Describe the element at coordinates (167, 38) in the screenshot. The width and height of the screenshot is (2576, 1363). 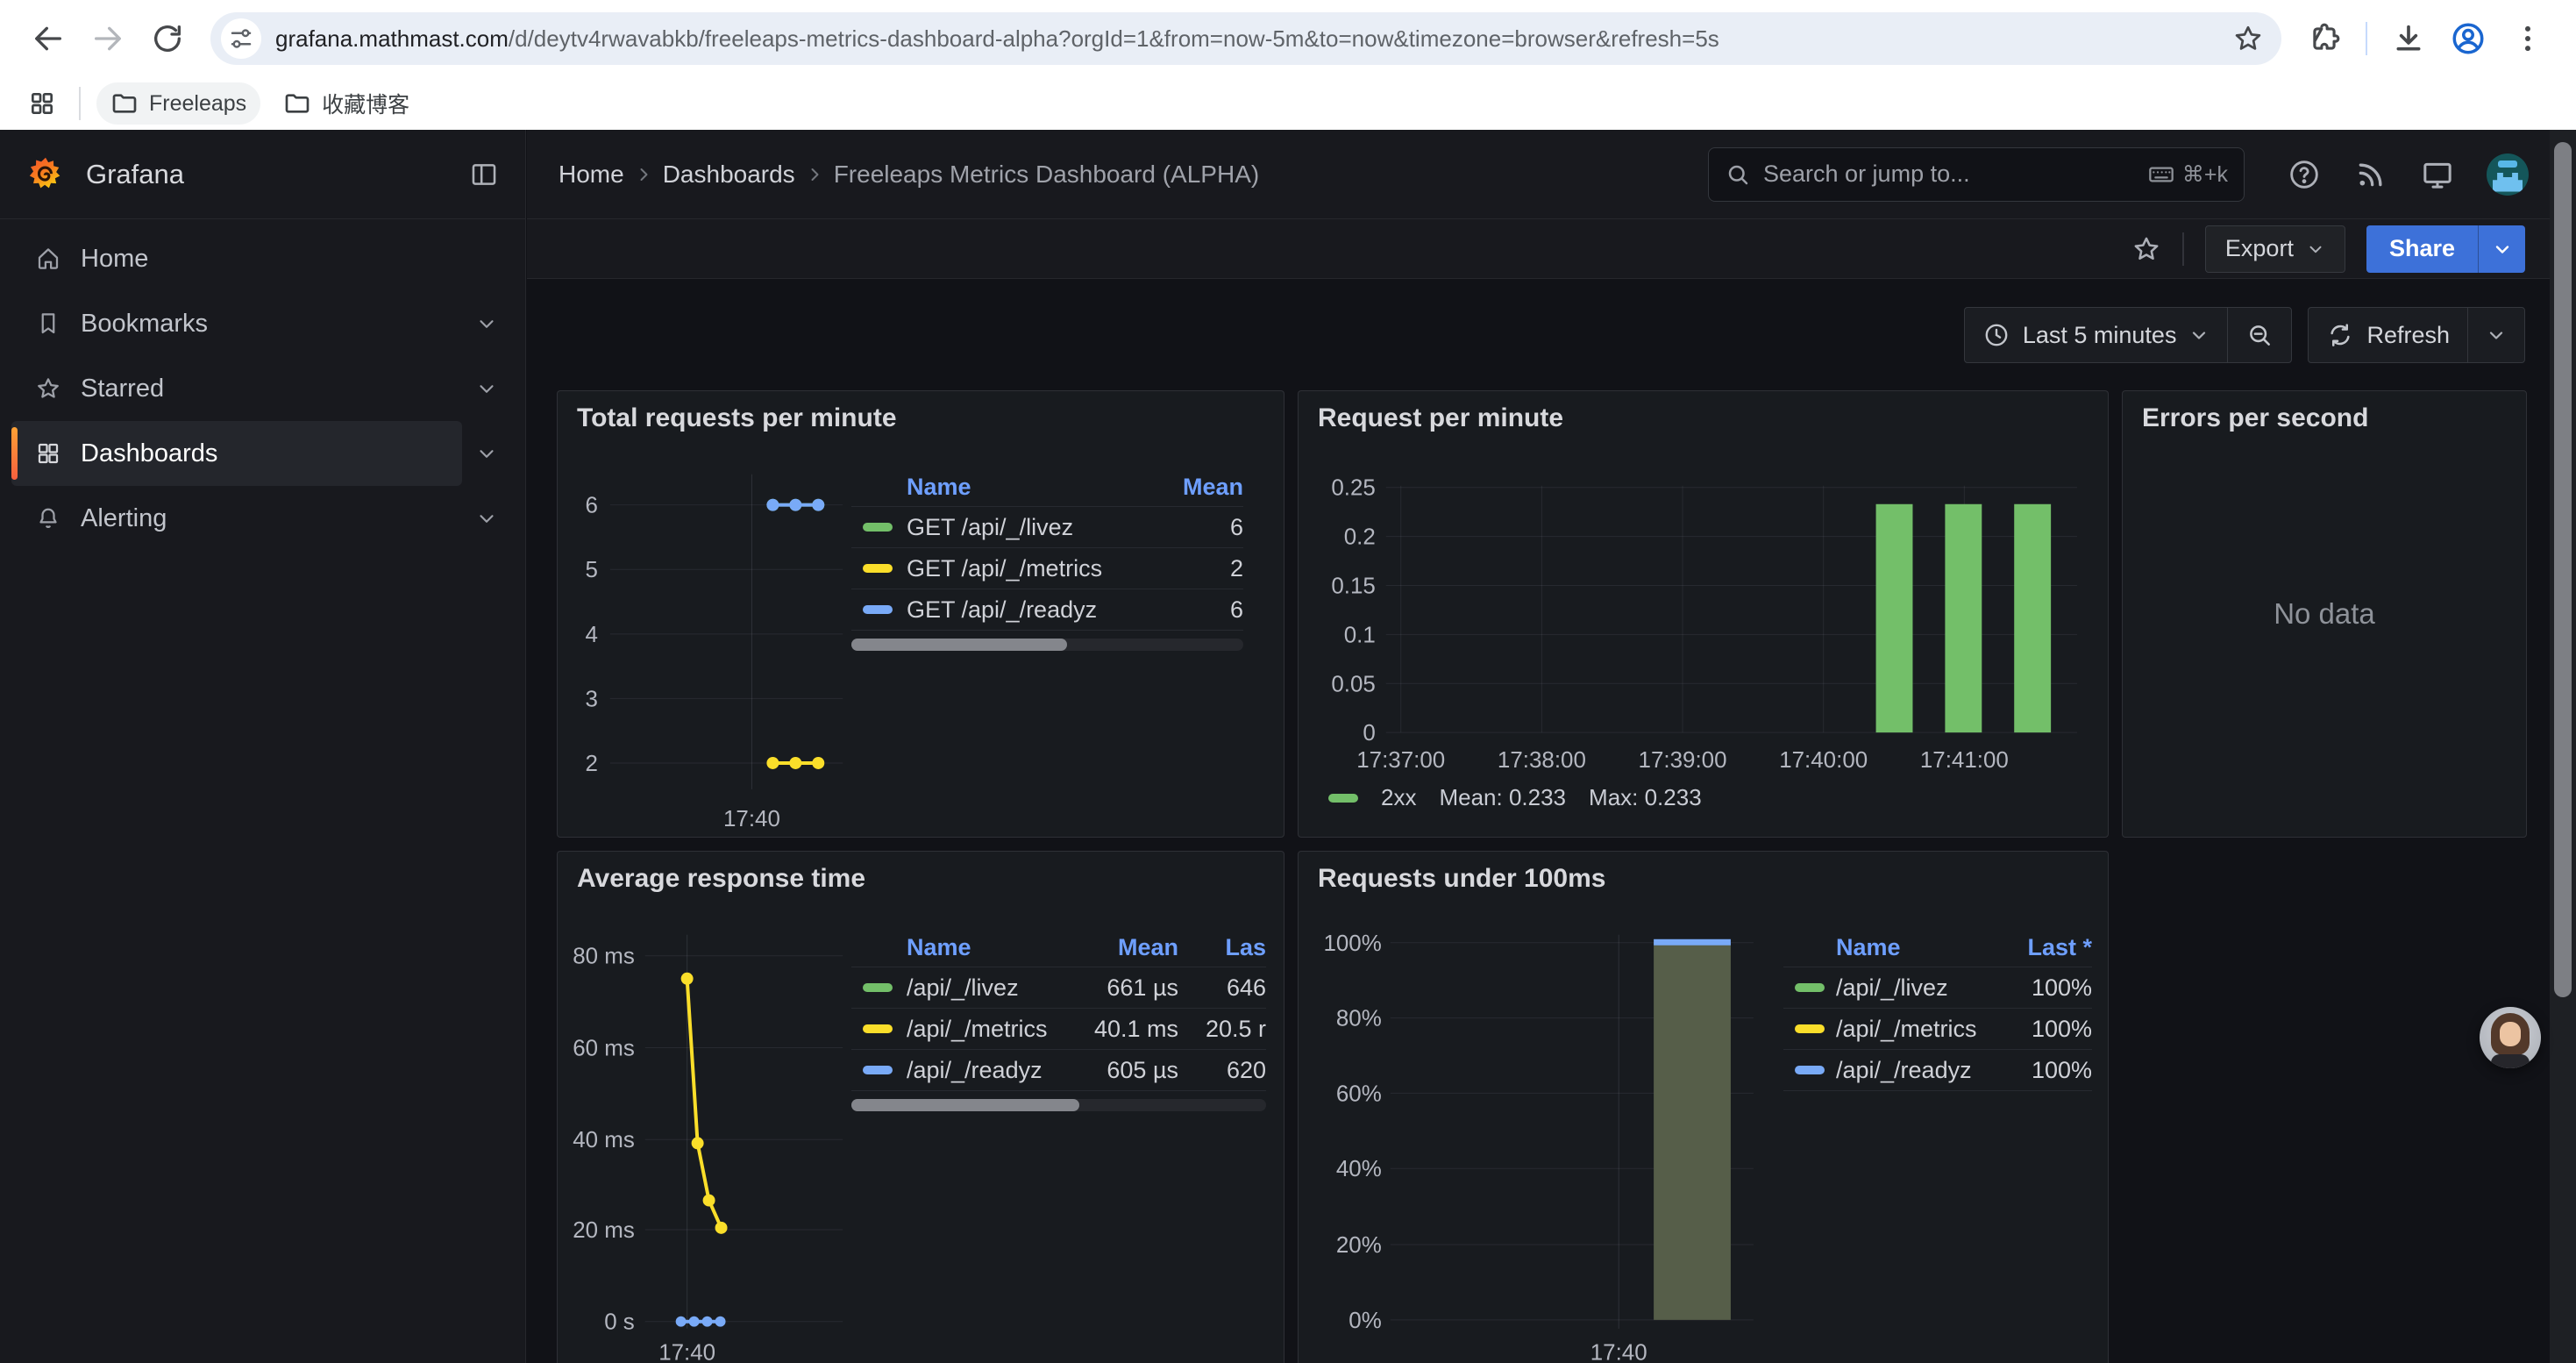
I see `reload-button` at that location.